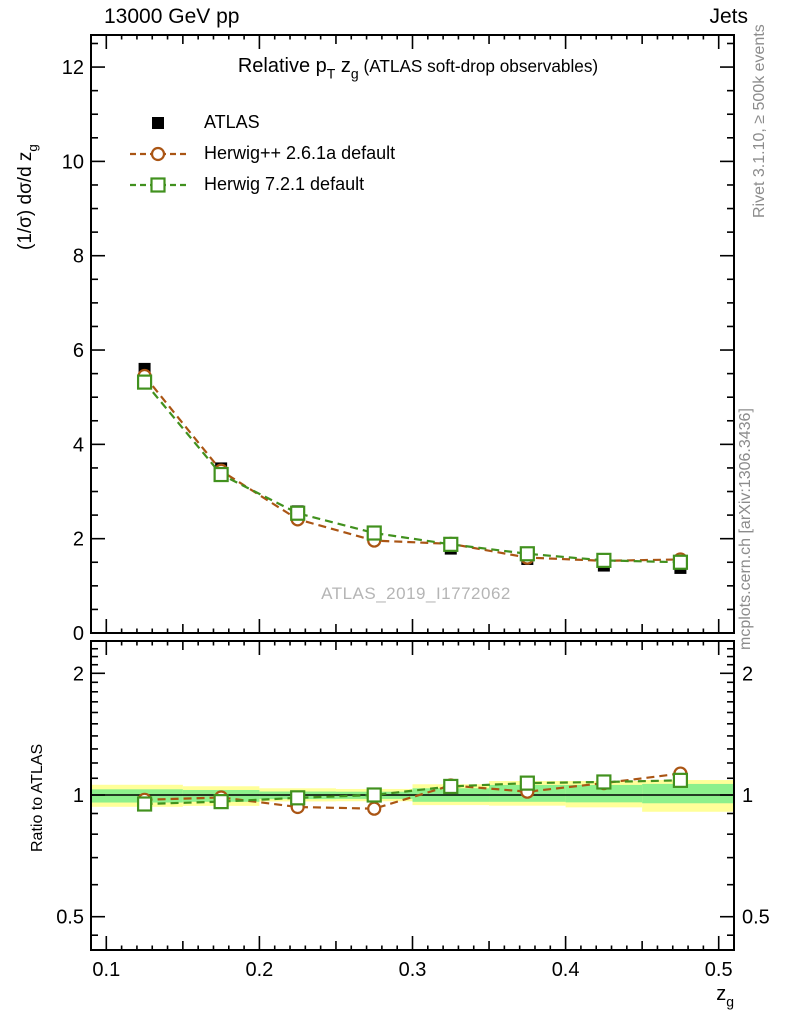 The width and height of the screenshot is (786, 1024). Describe the element at coordinates (158, 122) in the screenshot. I see `atlas-marker-icon` at that location.